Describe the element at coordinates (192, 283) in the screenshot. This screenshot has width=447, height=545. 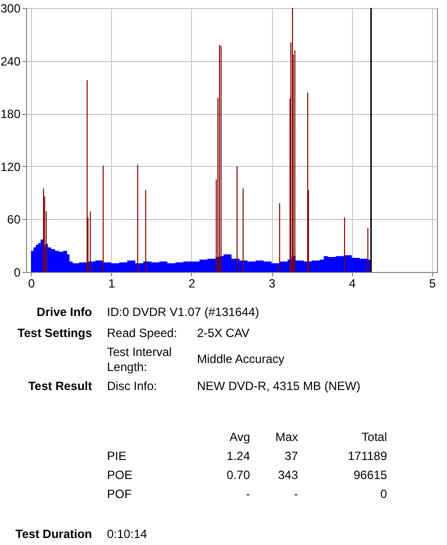
I see `x-tick-label: 2` at that location.